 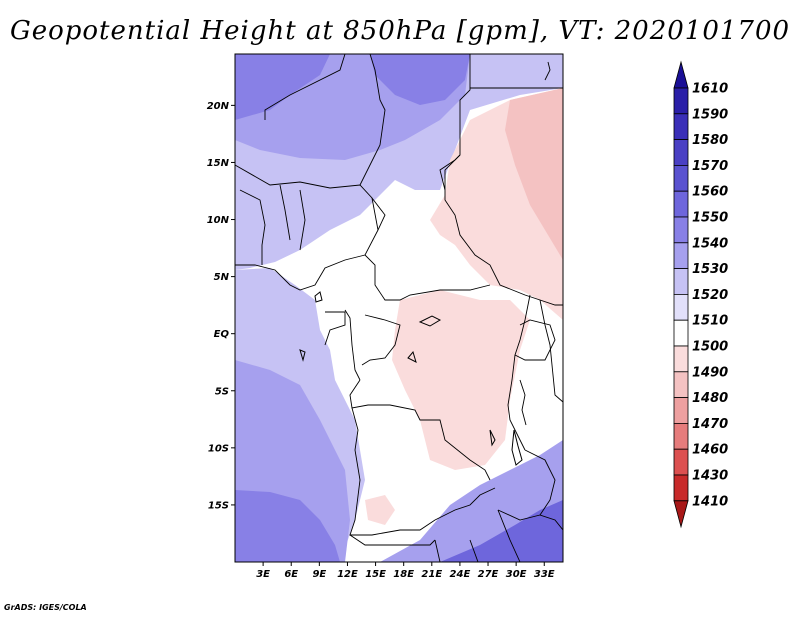 What do you see at coordinates (45, 607) in the screenshot?
I see `grads-credit: GrADS: IGES/COLA` at bounding box center [45, 607].